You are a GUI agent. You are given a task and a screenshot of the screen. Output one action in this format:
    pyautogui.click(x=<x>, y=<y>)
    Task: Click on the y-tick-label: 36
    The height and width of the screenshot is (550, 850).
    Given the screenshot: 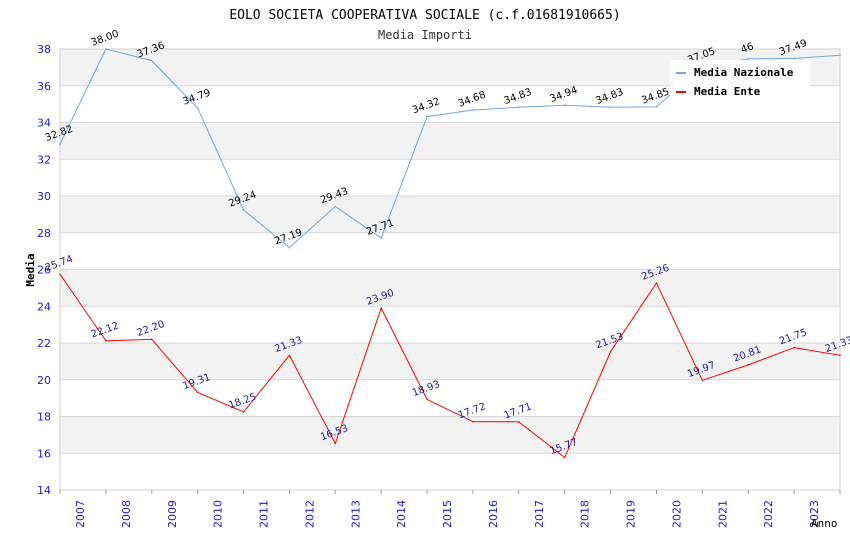 What is the action you would take?
    pyautogui.click(x=44, y=86)
    